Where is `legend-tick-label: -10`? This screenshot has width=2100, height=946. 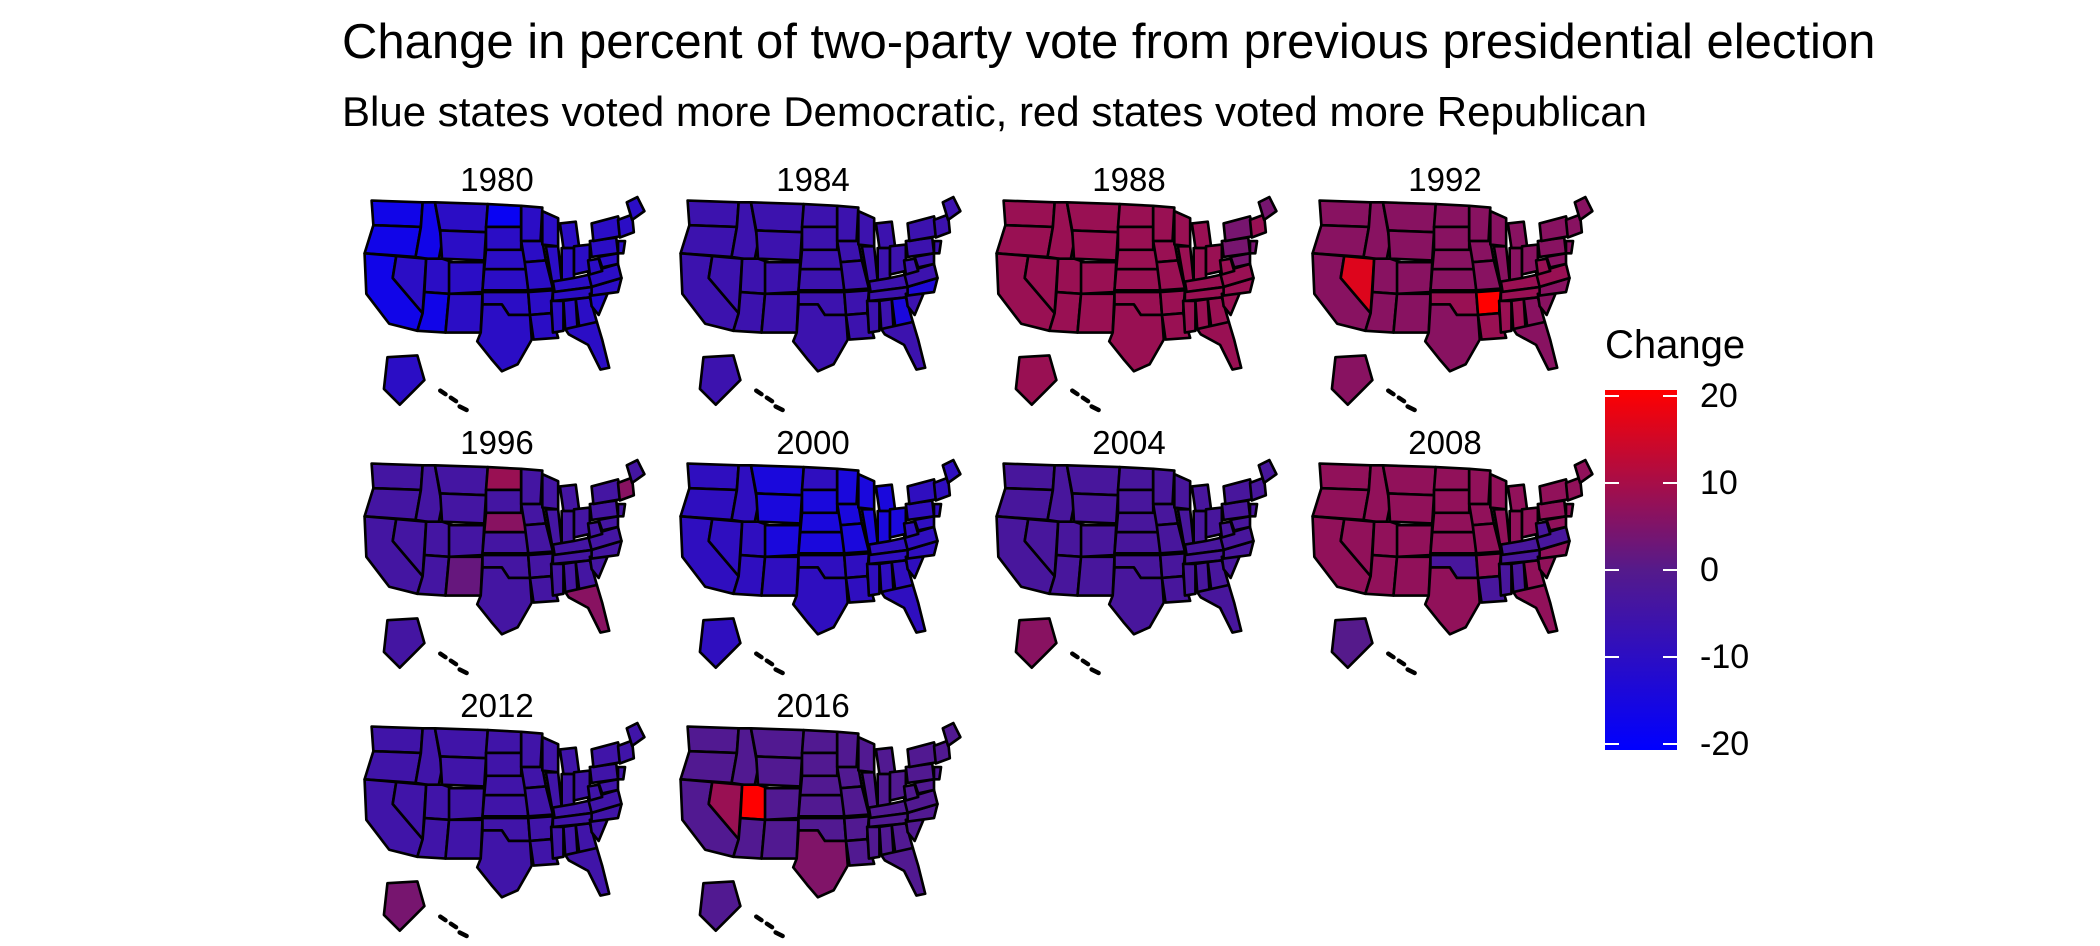
legend-tick-label: -10 is located at coordinates (1725, 657).